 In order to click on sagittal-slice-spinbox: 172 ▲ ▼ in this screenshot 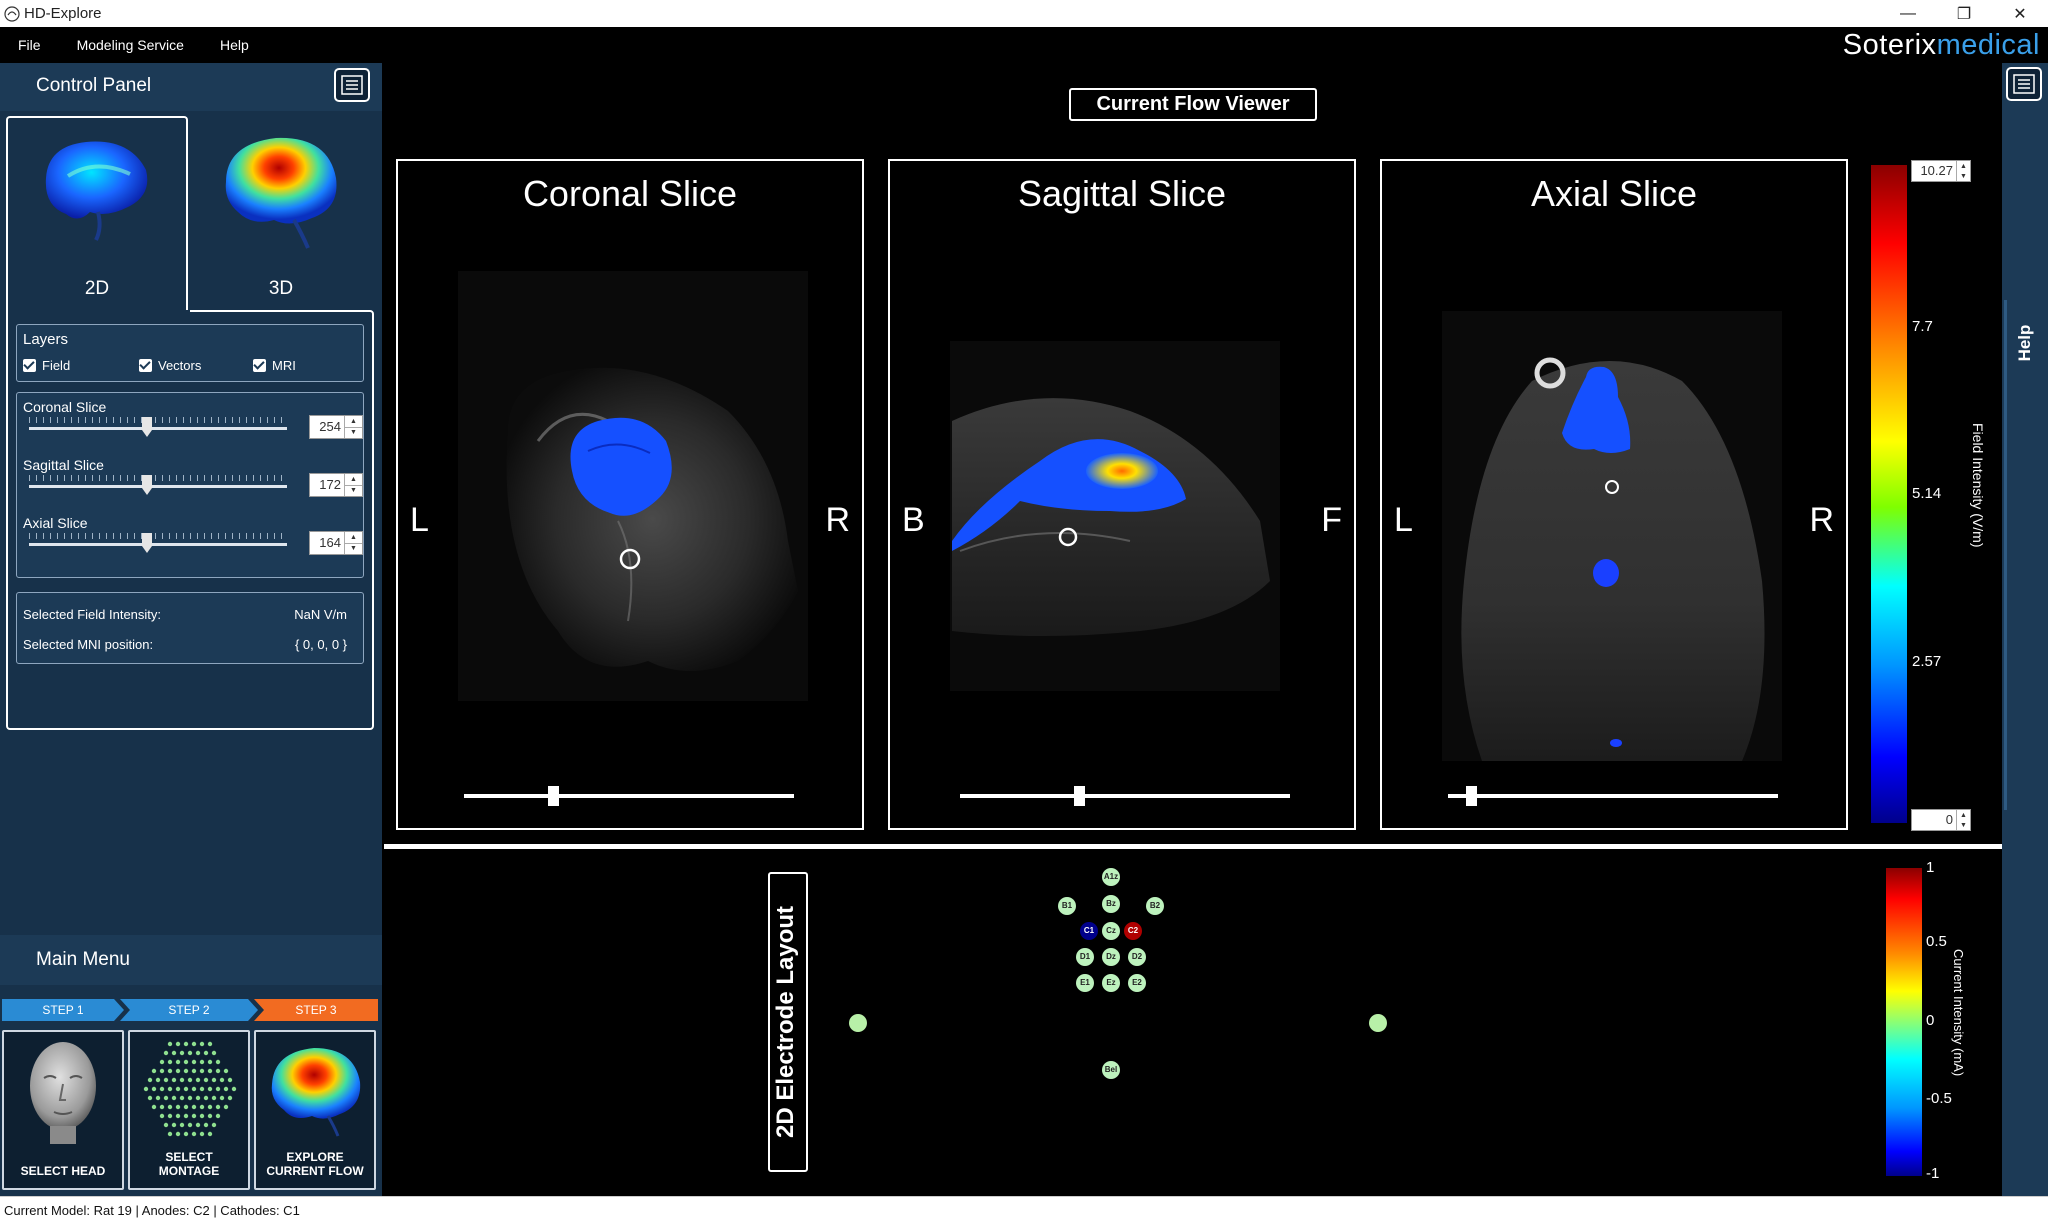, I will do `click(336, 485)`.